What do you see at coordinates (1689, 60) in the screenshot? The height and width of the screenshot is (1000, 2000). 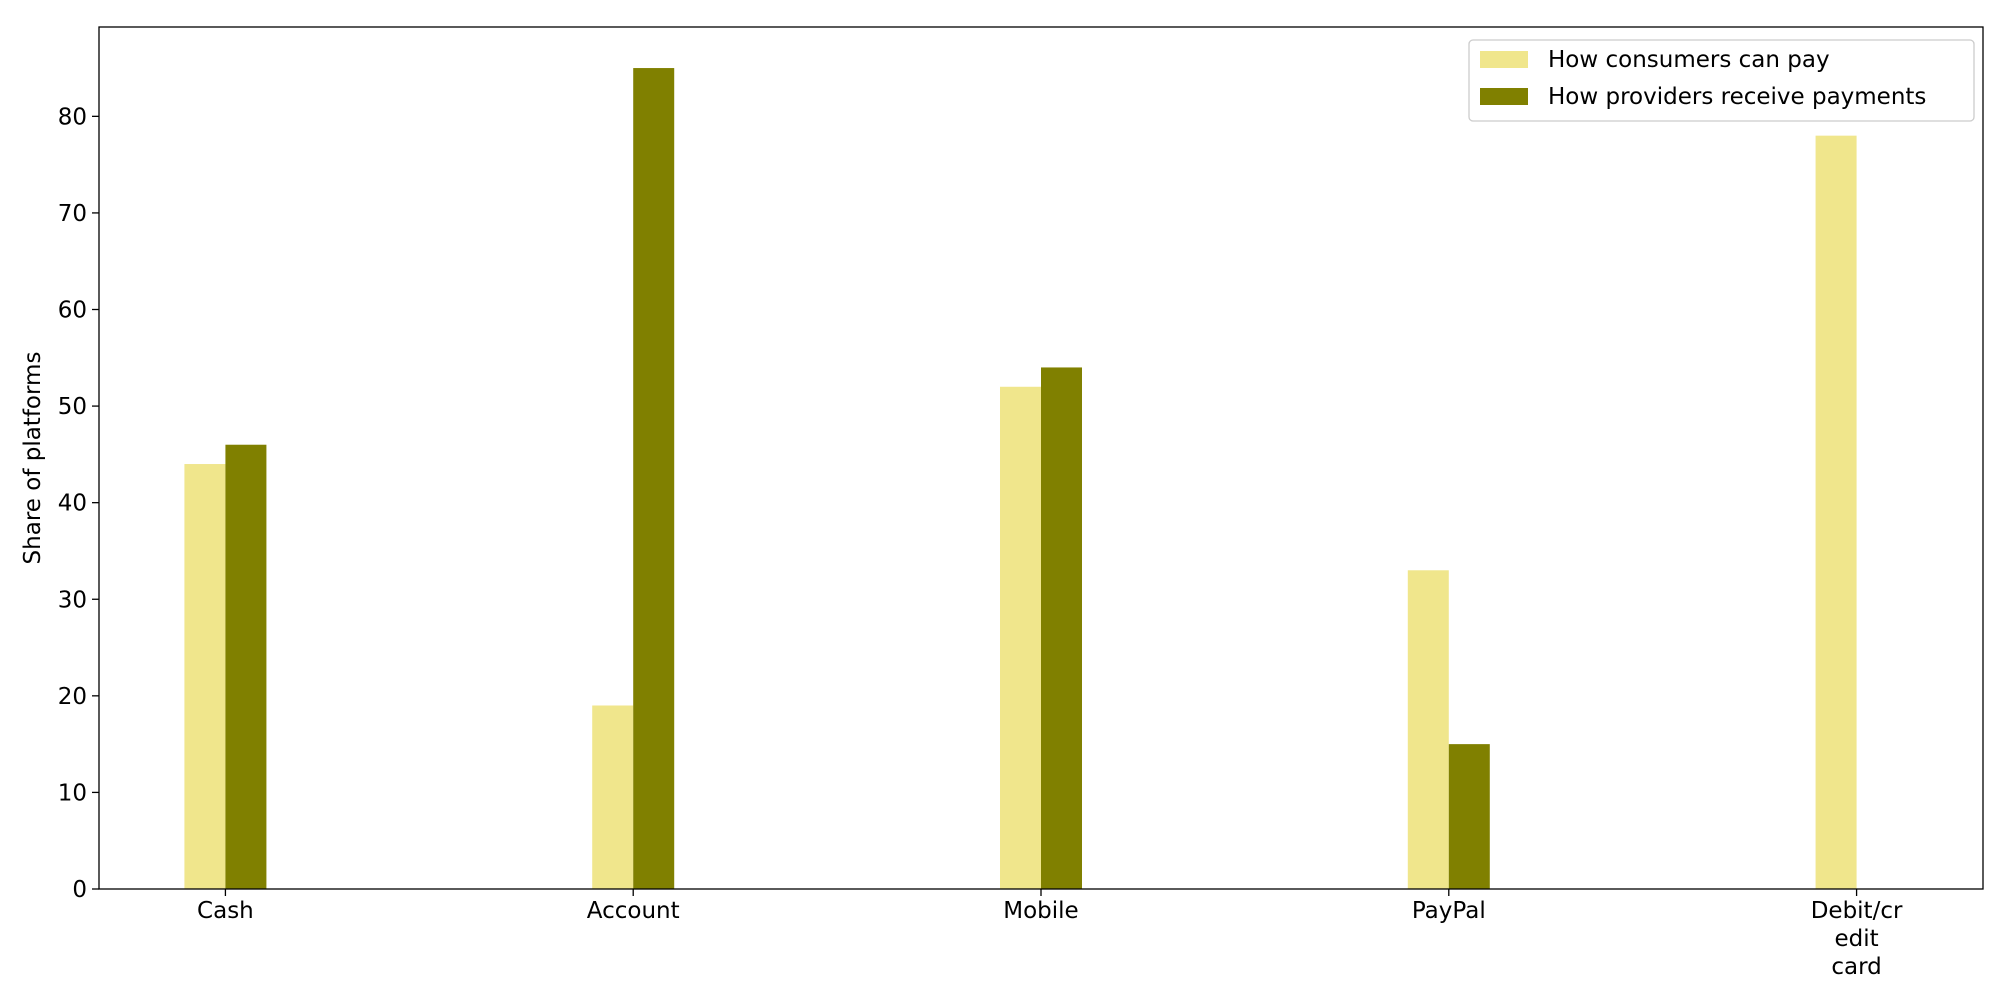 I see `legend-label-consumers: How consumers can pay` at bounding box center [1689, 60].